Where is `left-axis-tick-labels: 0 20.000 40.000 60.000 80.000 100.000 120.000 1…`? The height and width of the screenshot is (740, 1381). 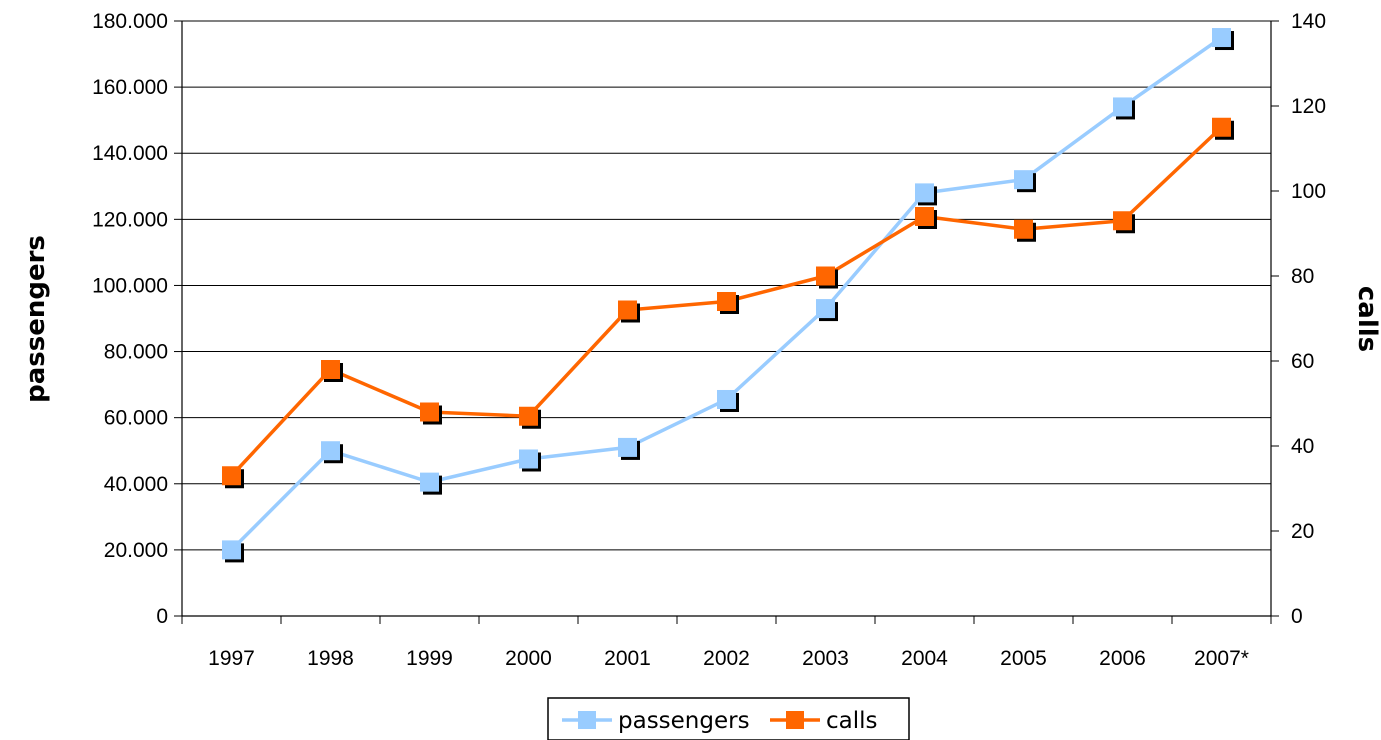 left-axis-tick-labels: 0 20.000 40.000 60.000 80.000 100.000 120.000 1… is located at coordinates (130, 319).